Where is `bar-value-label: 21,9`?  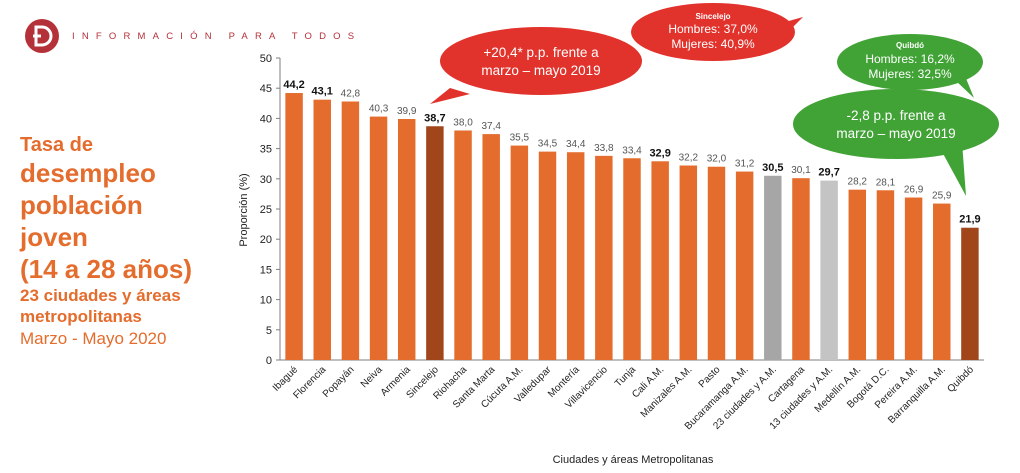 bar-value-label: 21,9 is located at coordinates (969, 220).